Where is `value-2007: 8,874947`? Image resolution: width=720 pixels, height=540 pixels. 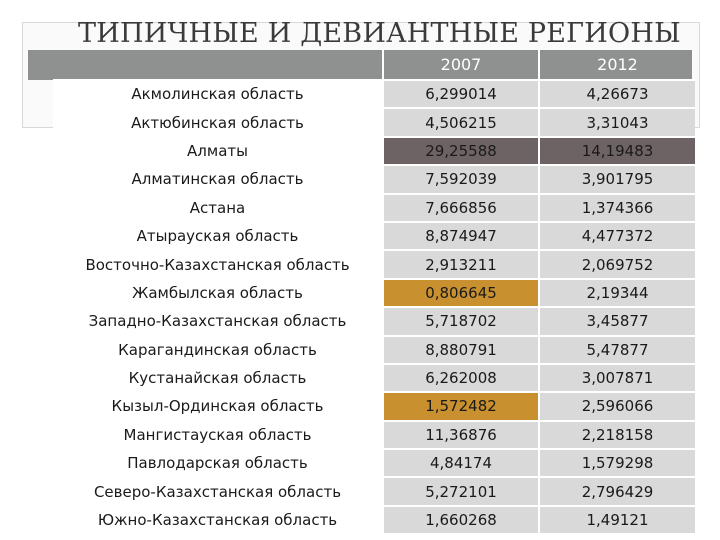 value-2007: 8,874947 is located at coordinates (460, 235).